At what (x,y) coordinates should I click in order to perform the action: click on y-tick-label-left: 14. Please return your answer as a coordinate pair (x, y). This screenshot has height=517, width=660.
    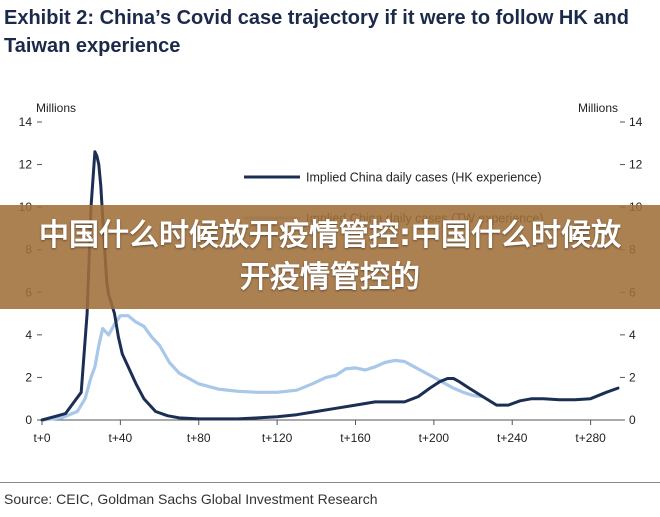
    Looking at the image, I should click on (26, 122).